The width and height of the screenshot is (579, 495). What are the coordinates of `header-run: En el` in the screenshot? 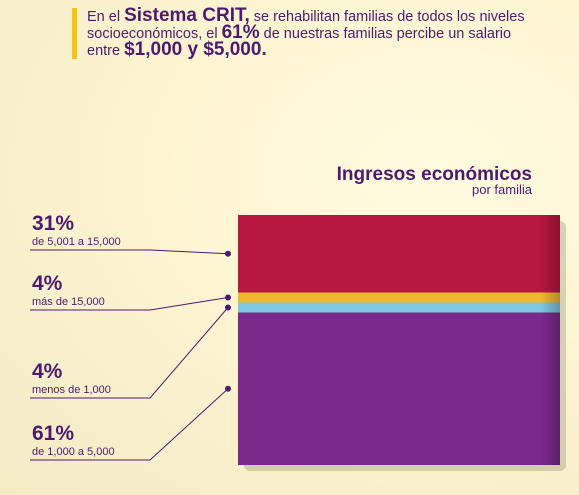 It's located at (106, 17).